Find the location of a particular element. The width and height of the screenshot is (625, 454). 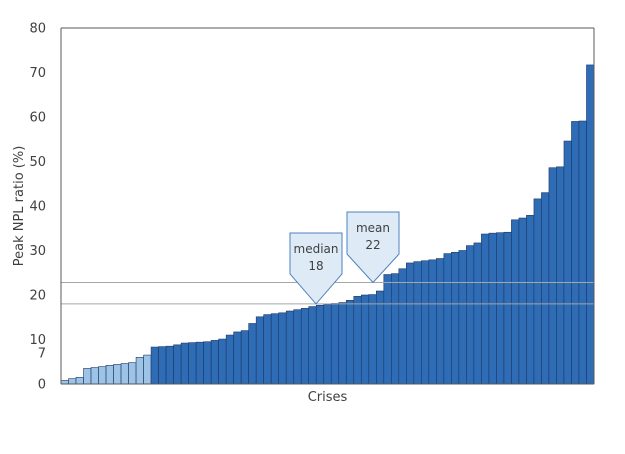

y-axis-title: Peak NPL ratio (%) is located at coordinates (19, 206).